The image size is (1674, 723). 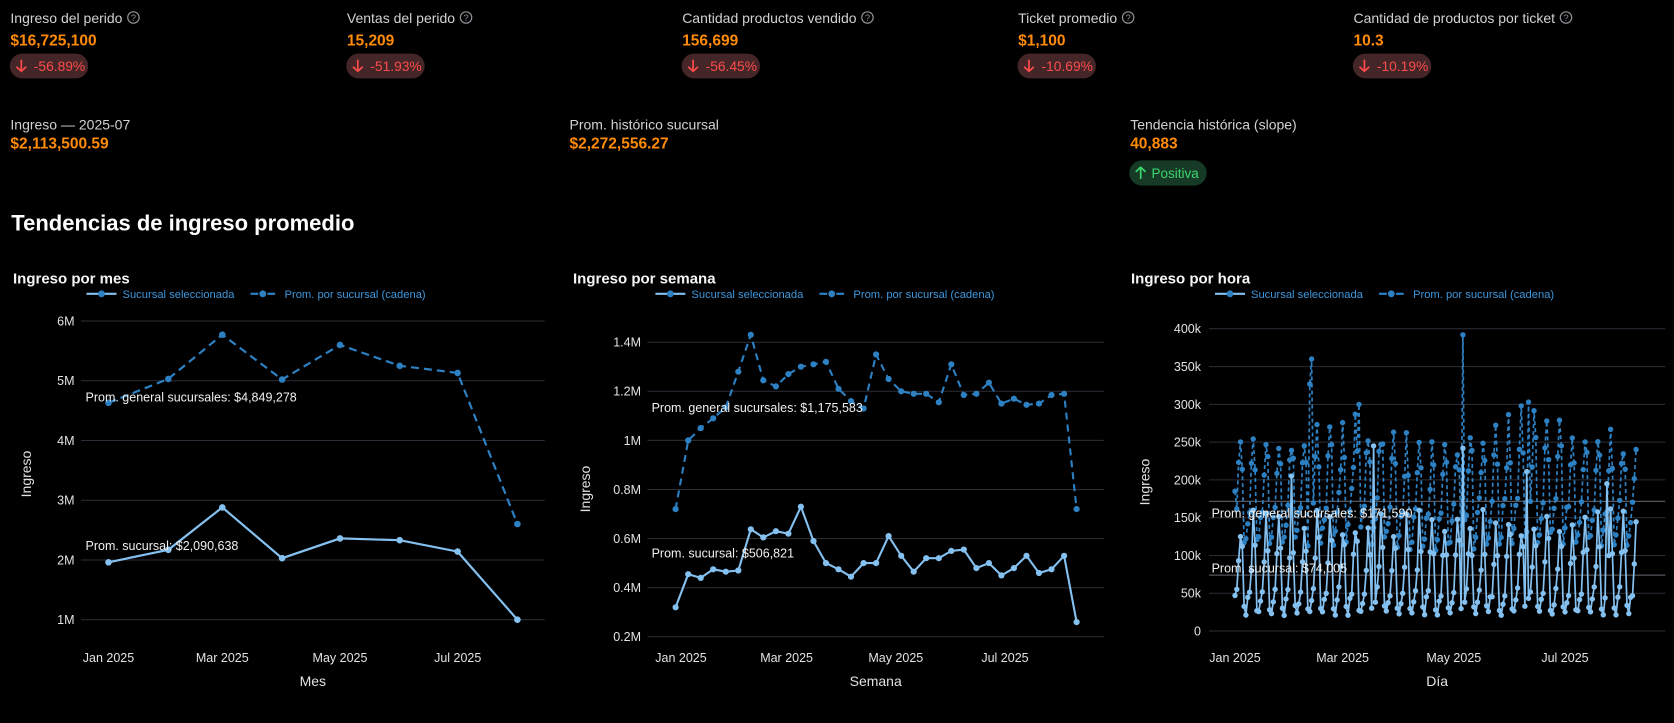 What do you see at coordinates (644, 125) in the screenshot?
I see `svg-text: Prom. histórico sucursal` at bounding box center [644, 125].